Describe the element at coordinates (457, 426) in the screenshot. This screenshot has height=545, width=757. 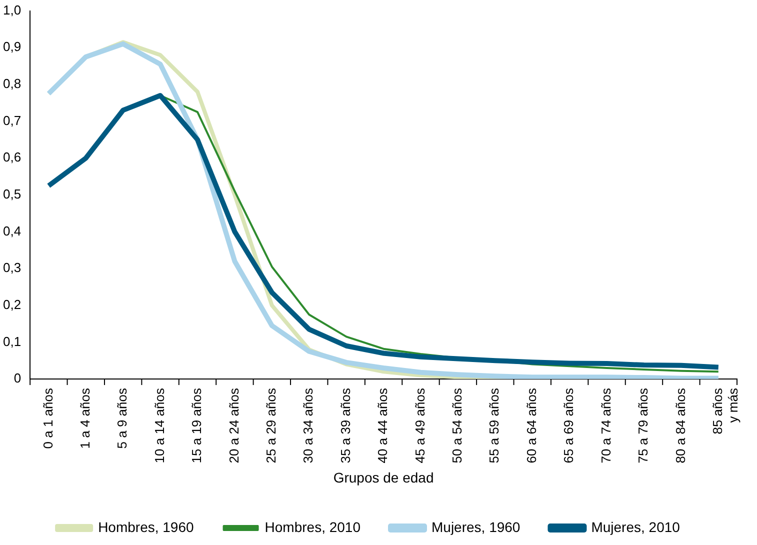
I see `x-tick-label: 50 a 54 años` at that location.